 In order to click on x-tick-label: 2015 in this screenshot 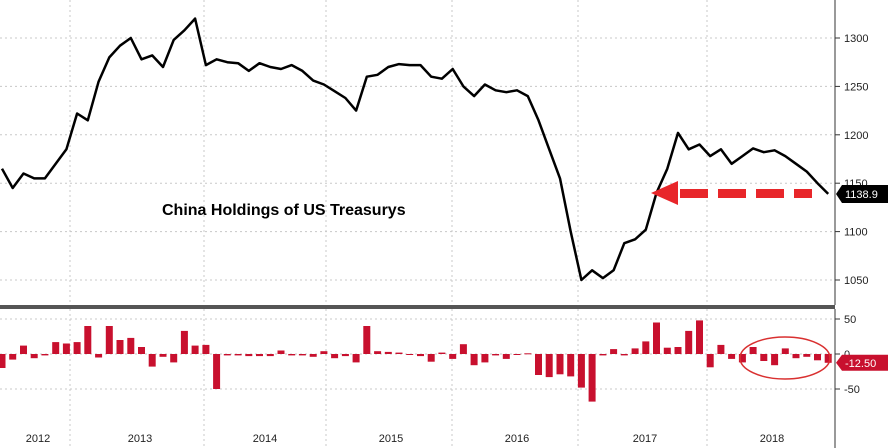, I will do `click(391, 439)`.